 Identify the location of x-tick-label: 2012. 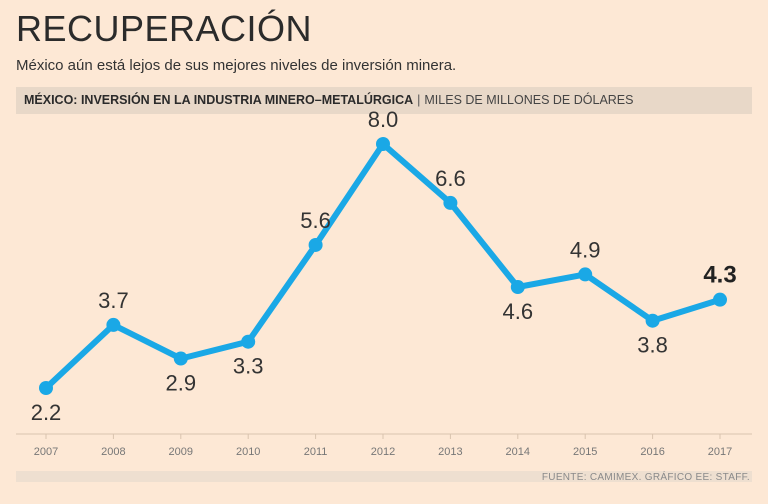
(383, 452).